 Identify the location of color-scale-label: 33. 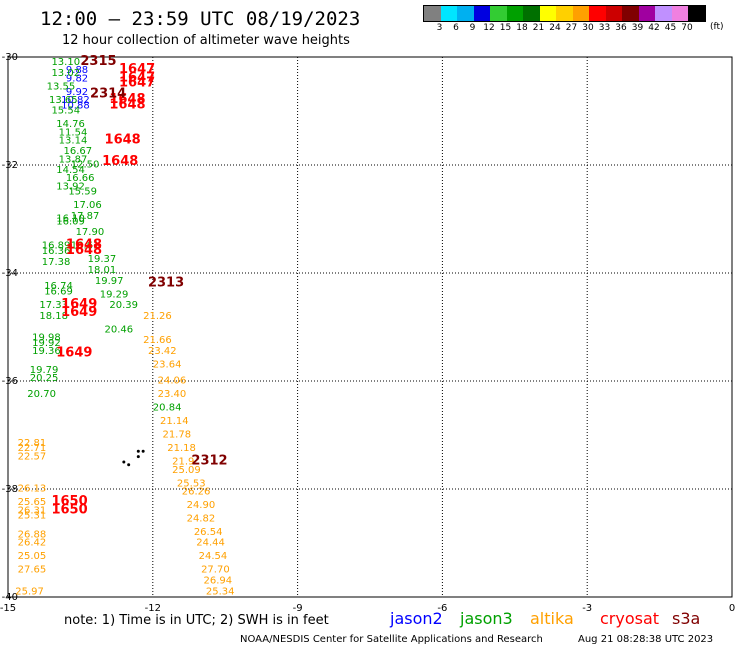
(604, 28).